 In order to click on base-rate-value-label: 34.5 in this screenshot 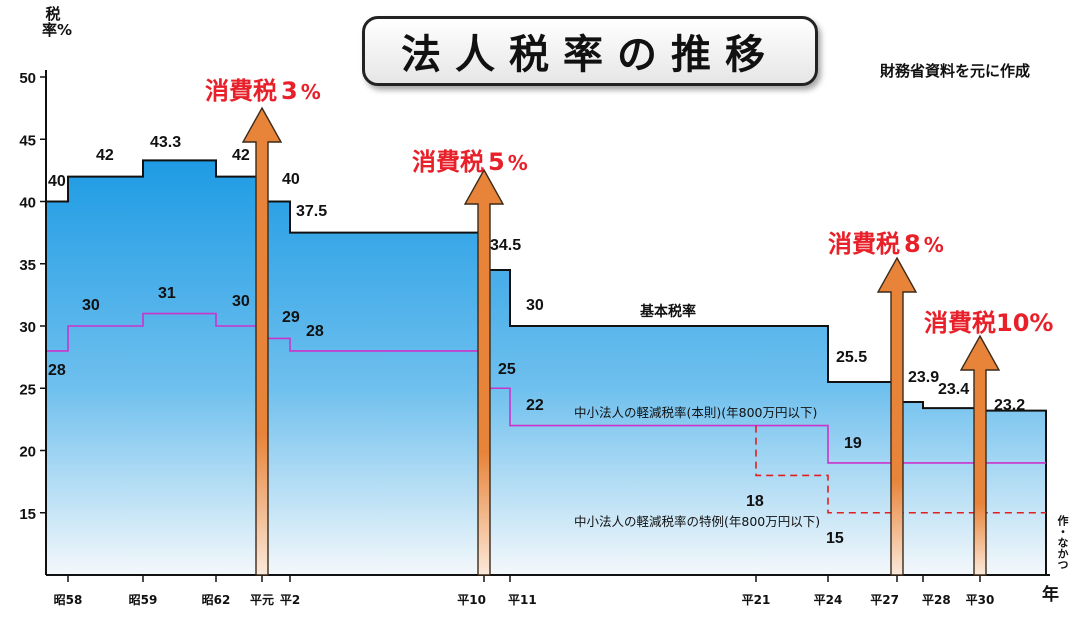, I will do `click(505, 245)`.